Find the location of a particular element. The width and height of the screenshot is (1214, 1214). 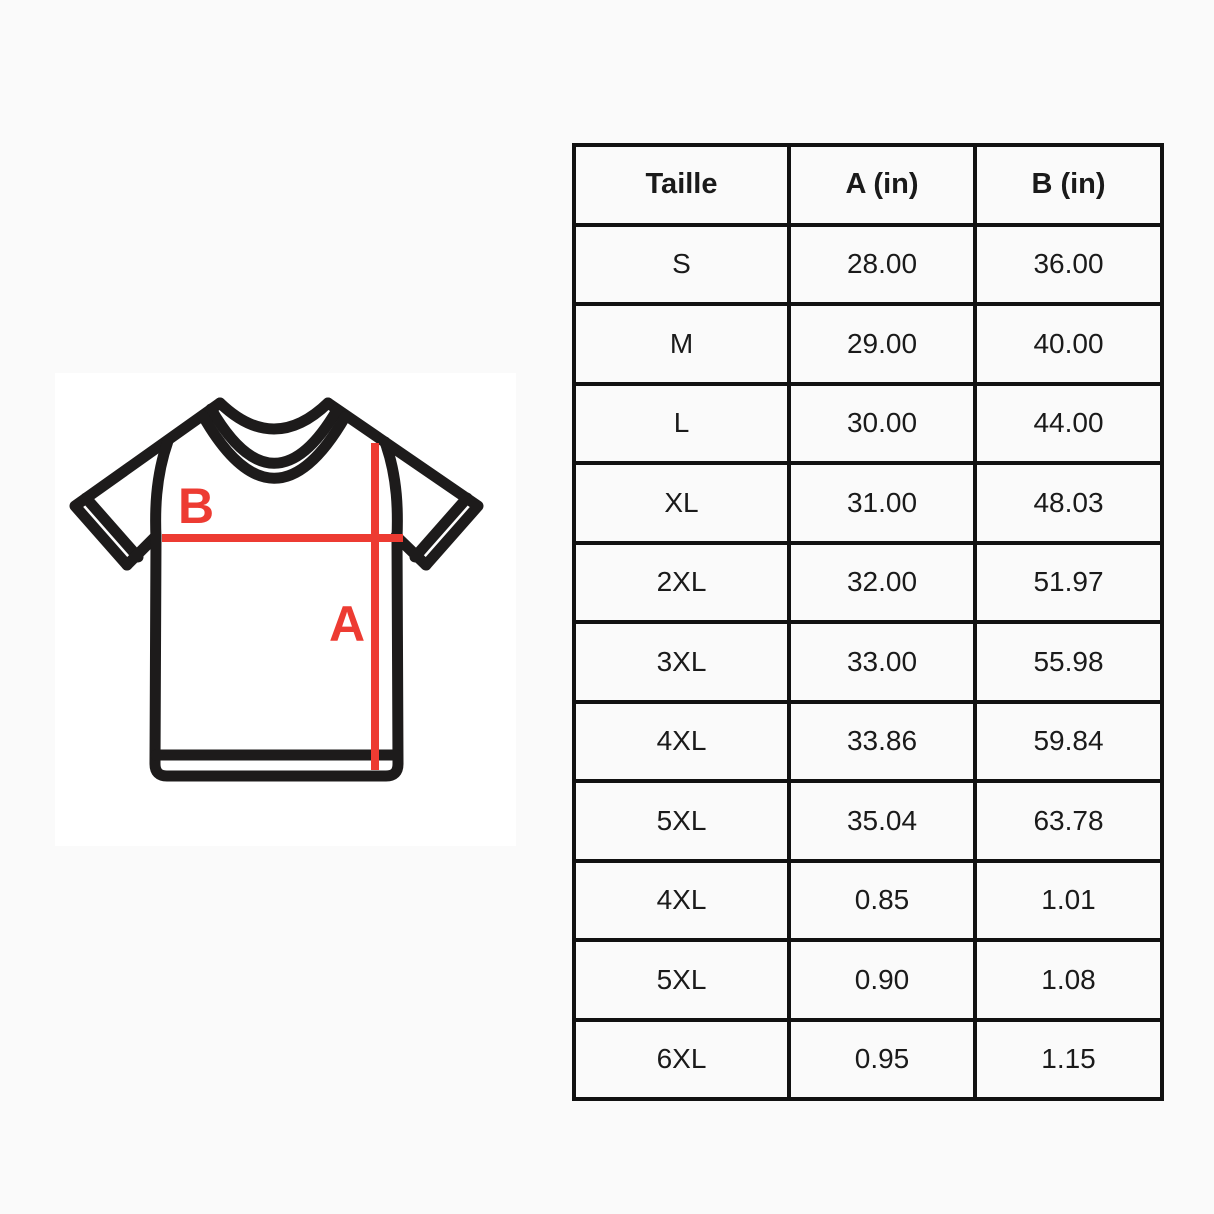

a-value-cell: 29.00 is located at coordinates (882, 344).